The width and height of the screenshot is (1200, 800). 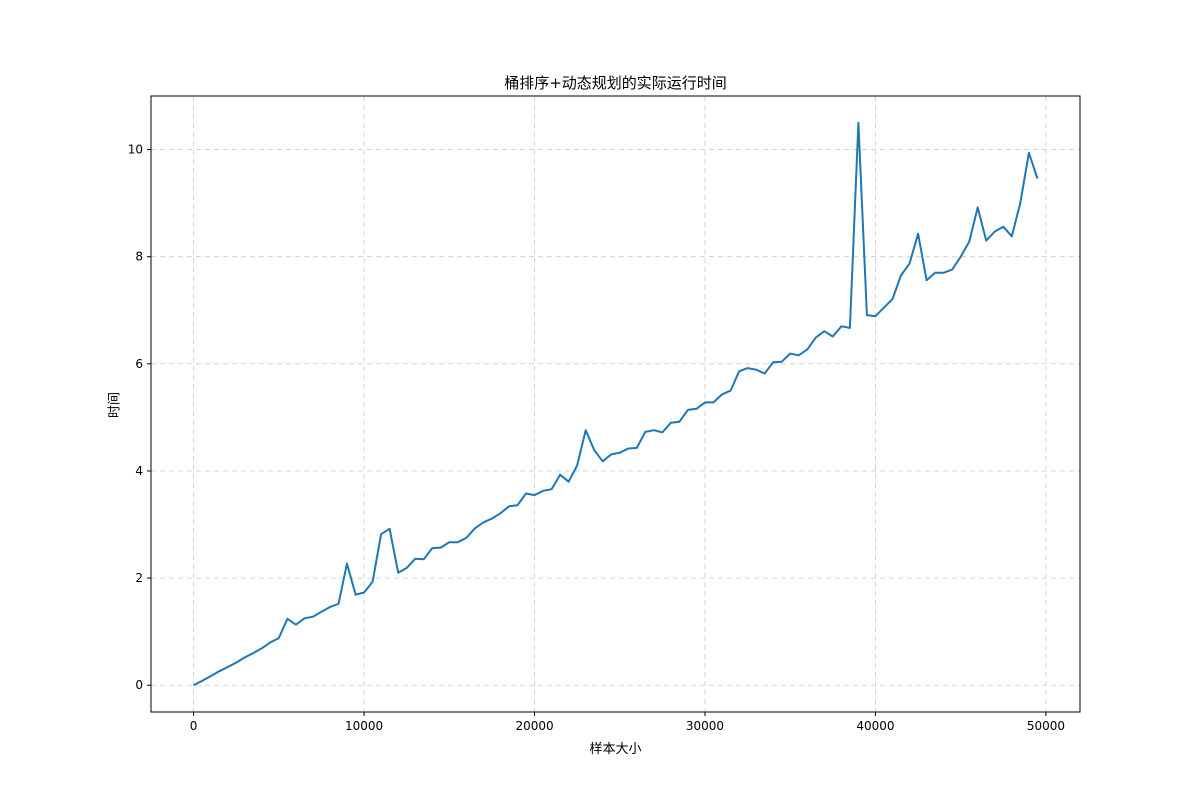 What do you see at coordinates (135, 150) in the screenshot?
I see `y-tick-label: 10` at bounding box center [135, 150].